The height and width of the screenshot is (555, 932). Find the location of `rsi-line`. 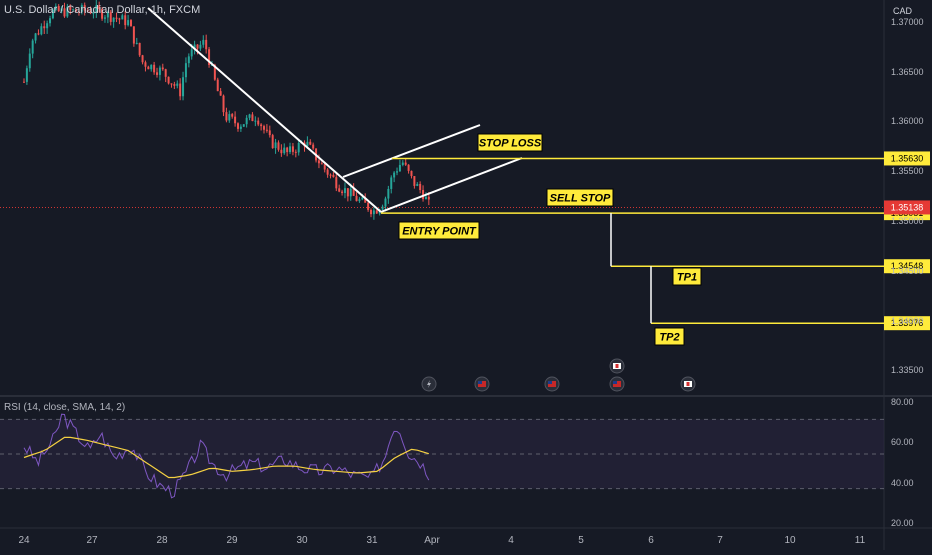

rsi-line is located at coordinates (226, 456).